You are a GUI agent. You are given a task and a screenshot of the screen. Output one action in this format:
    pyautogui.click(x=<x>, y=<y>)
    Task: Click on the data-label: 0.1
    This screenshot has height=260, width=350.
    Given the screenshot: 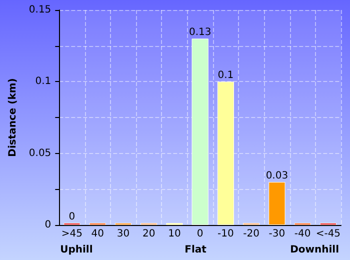 What is the action you would take?
    pyautogui.click(x=226, y=76)
    